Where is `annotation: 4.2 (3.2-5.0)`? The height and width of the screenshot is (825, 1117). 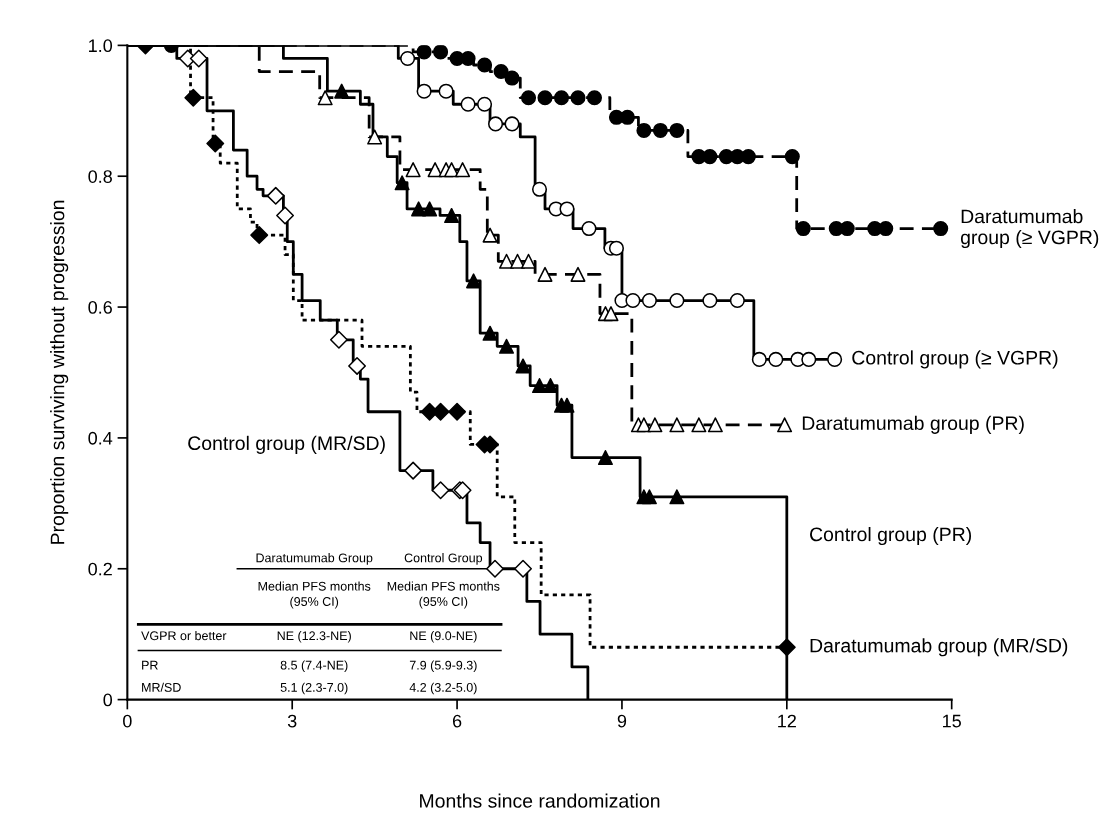 annotation: 4.2 (3.2-5.0) is located at coordinates (443, 688).